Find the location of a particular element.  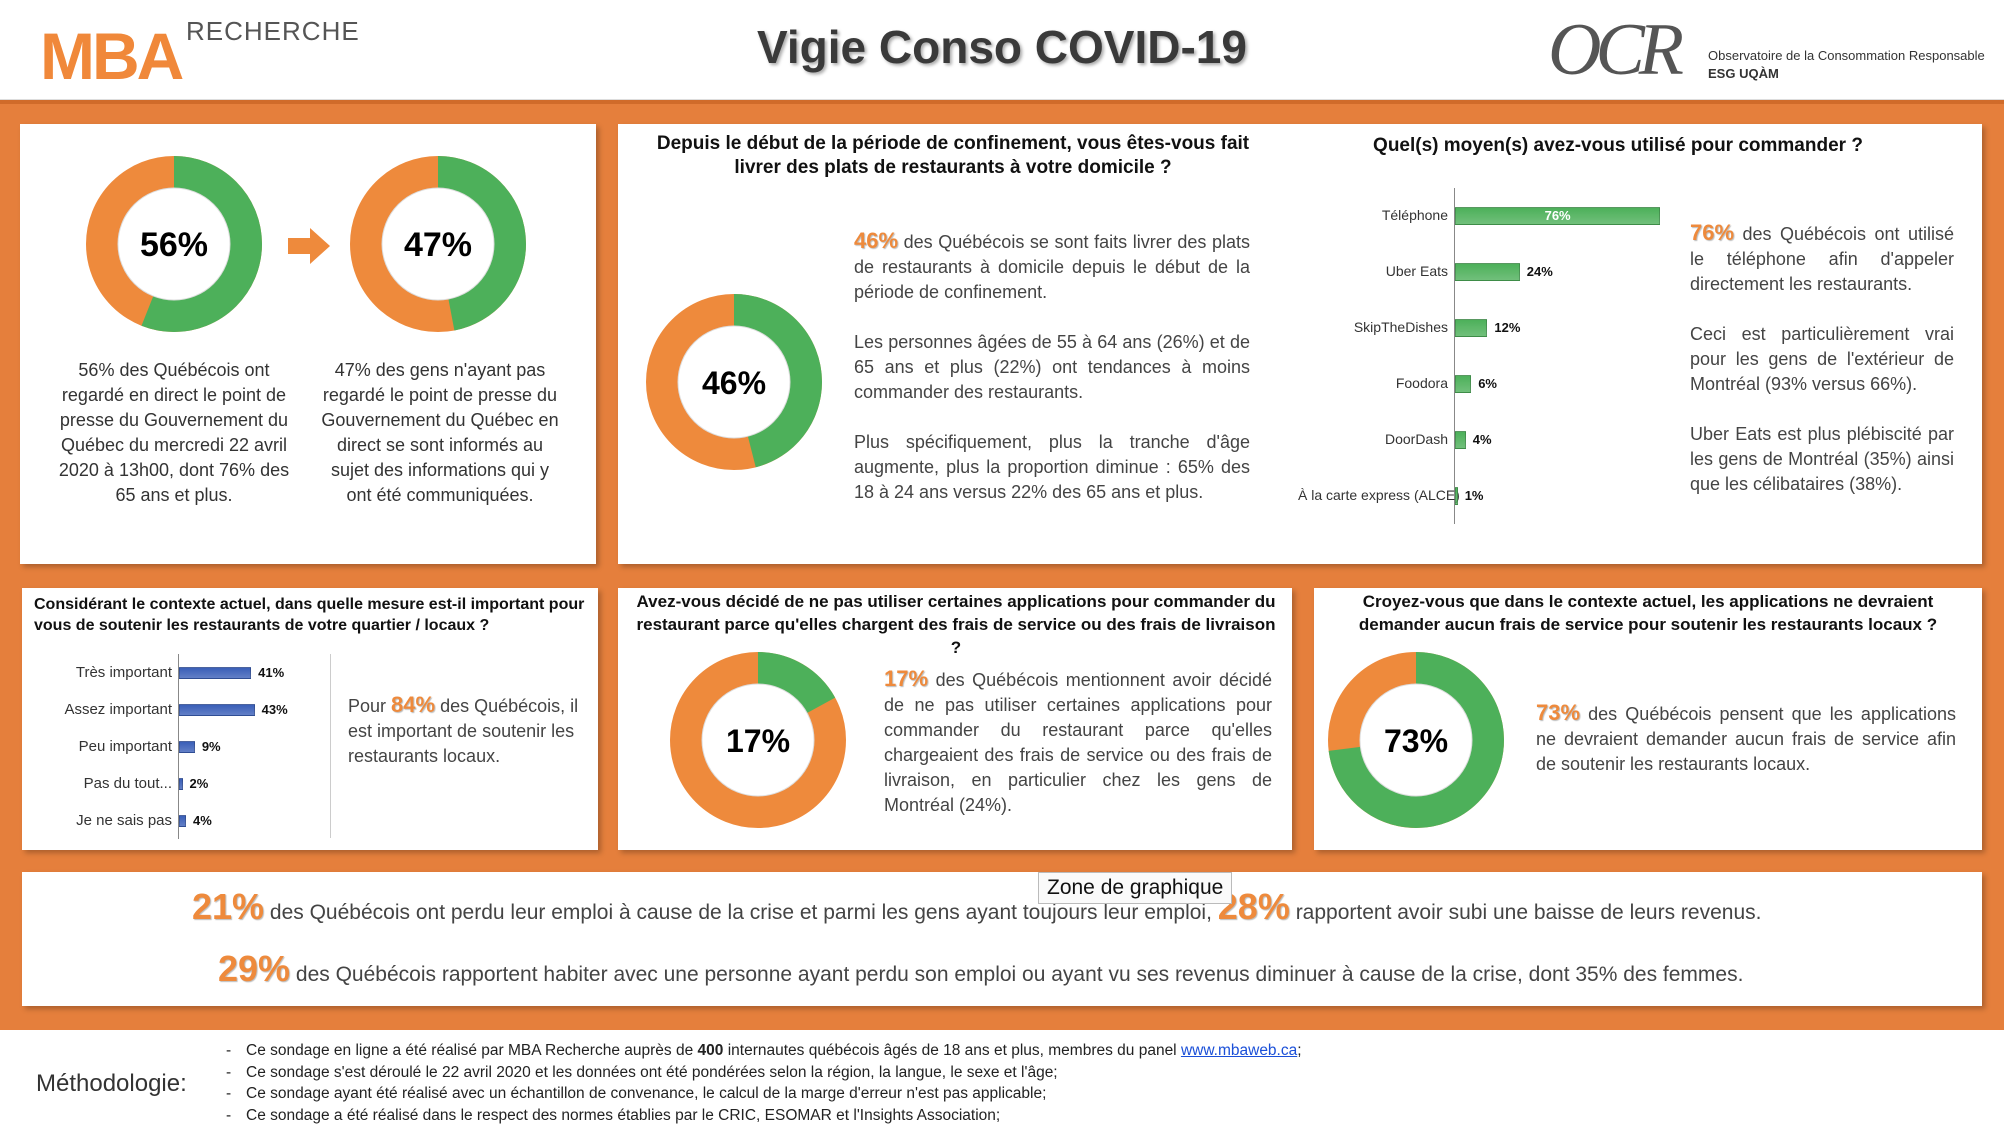

donut-46-label: 46% is located at coordinates (734, 383).